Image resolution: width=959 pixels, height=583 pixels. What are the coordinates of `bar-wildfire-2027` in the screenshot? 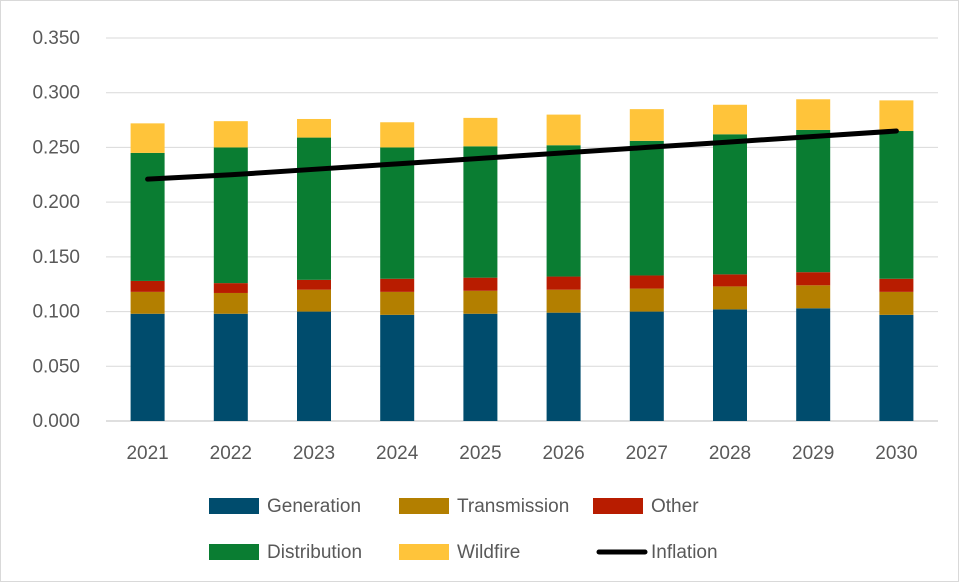 It's located at (646, 125).